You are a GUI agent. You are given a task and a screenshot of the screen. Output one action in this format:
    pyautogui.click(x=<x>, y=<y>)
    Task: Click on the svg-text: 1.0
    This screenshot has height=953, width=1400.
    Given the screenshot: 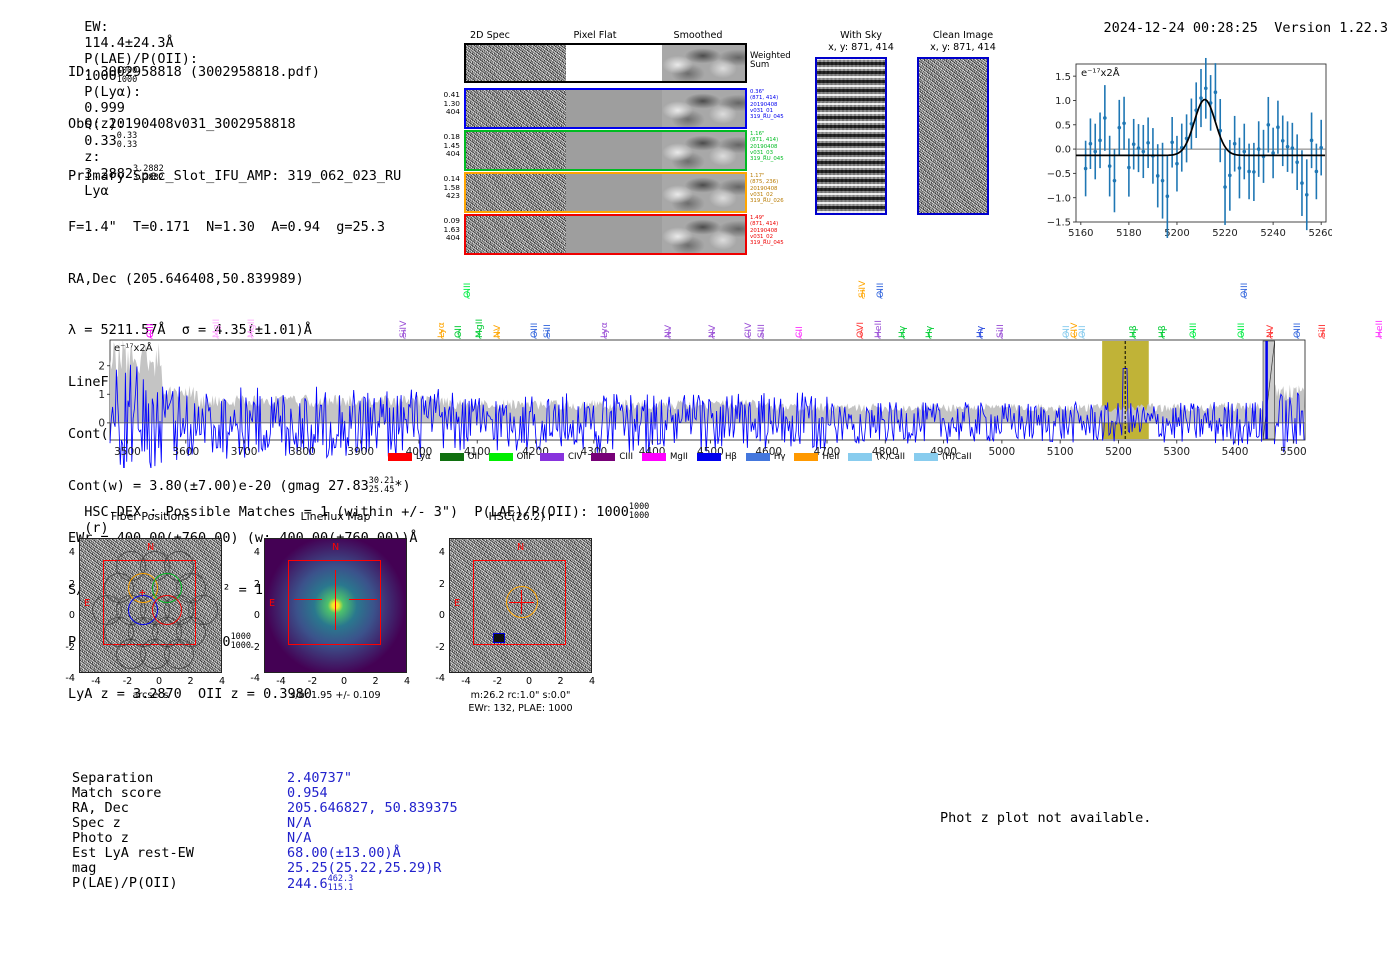 What is the action you would take?
    pyautogui.click(x=1063, y=101)
    